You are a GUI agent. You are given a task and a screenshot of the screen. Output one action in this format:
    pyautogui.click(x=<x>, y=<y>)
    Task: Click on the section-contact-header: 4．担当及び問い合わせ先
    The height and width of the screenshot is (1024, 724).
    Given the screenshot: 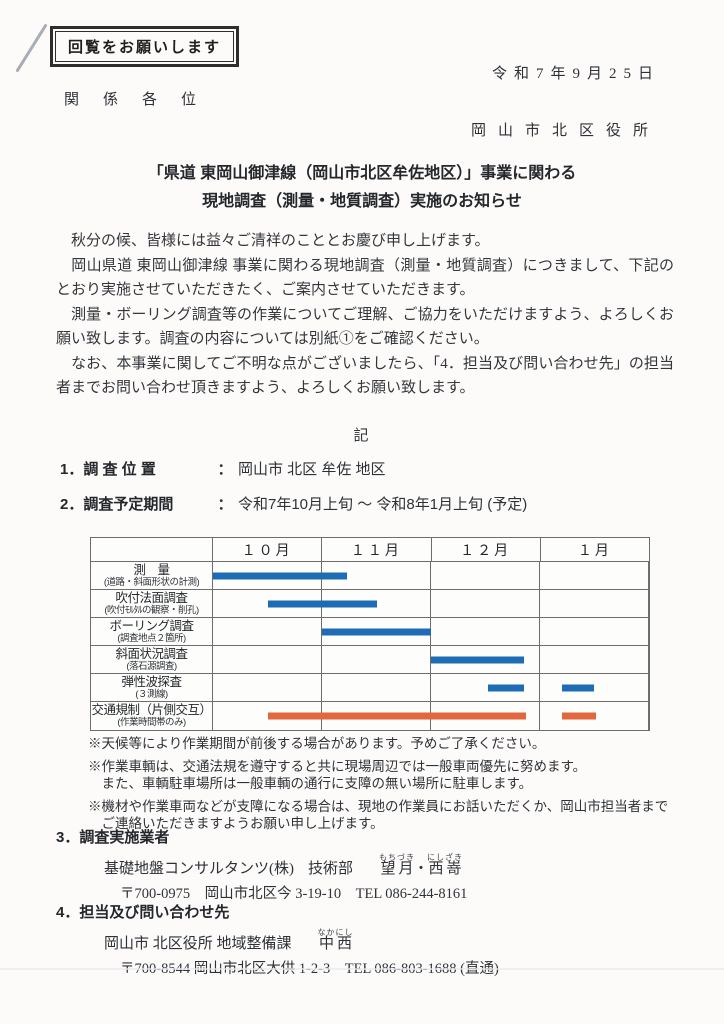 What is the action you would take?
    pyautogui.click(x=143, y=912)
    